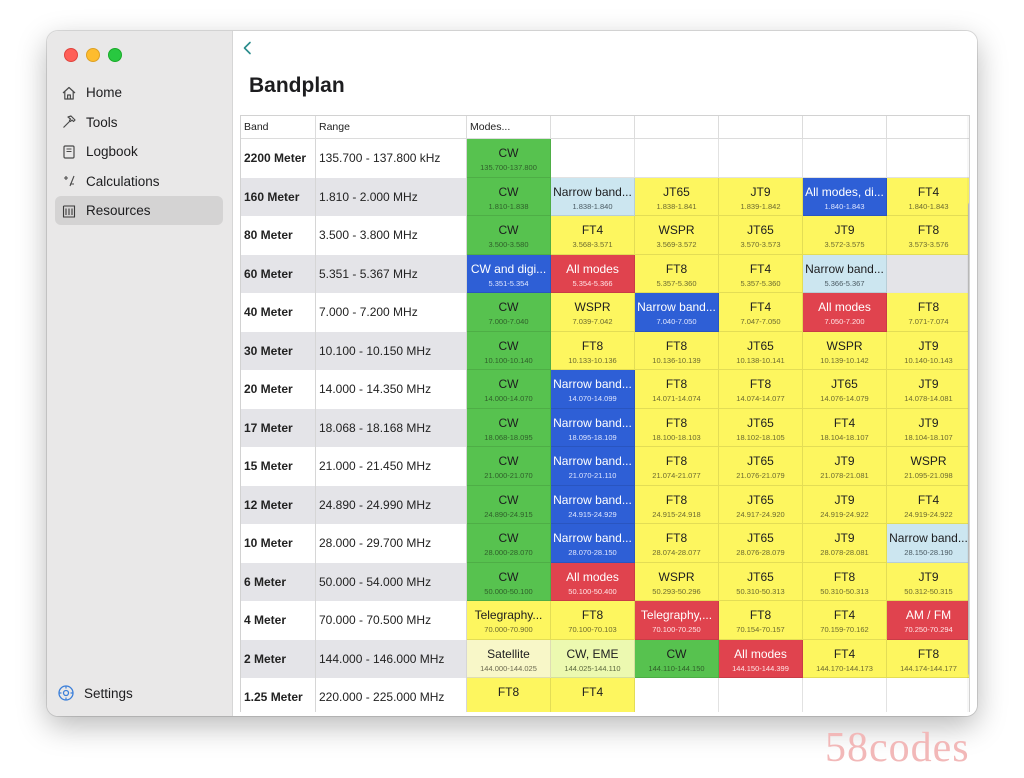  I want to click on mode-cell: JT65 1.838-1.841, so click(677, 196).